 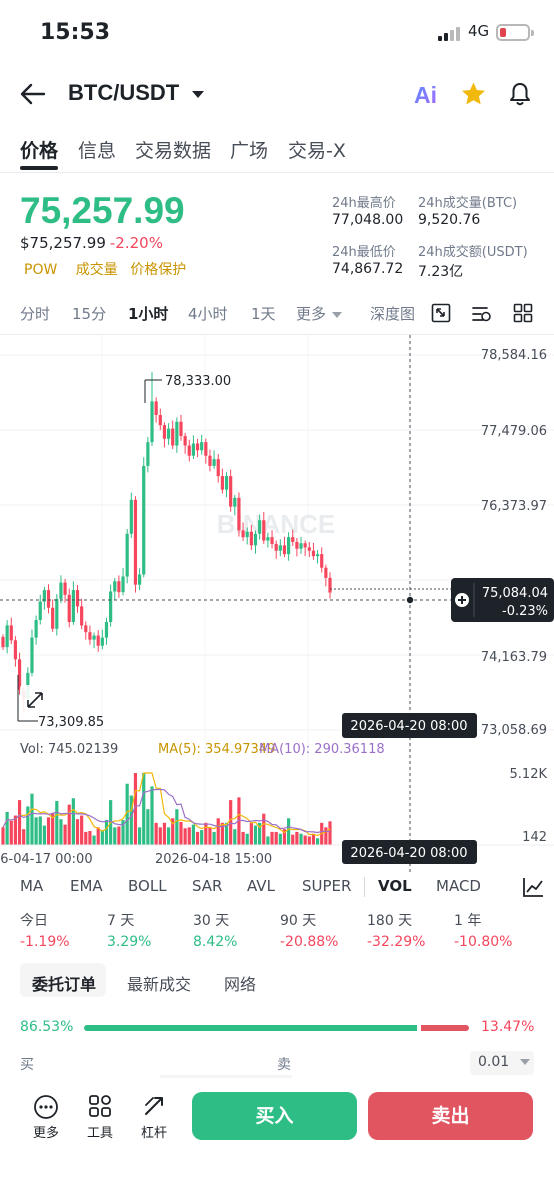 I want to click on x-label: 2026-04-18 15:00, so click(x=213, y=859).